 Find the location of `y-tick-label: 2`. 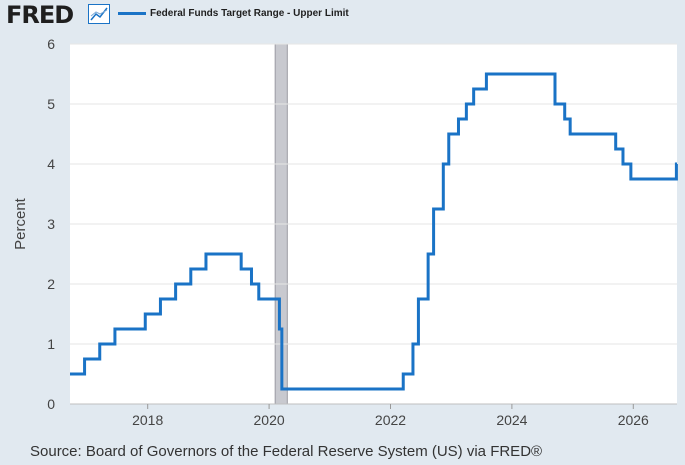

y-tick-label: 2 is located at coordinates (51, 284).